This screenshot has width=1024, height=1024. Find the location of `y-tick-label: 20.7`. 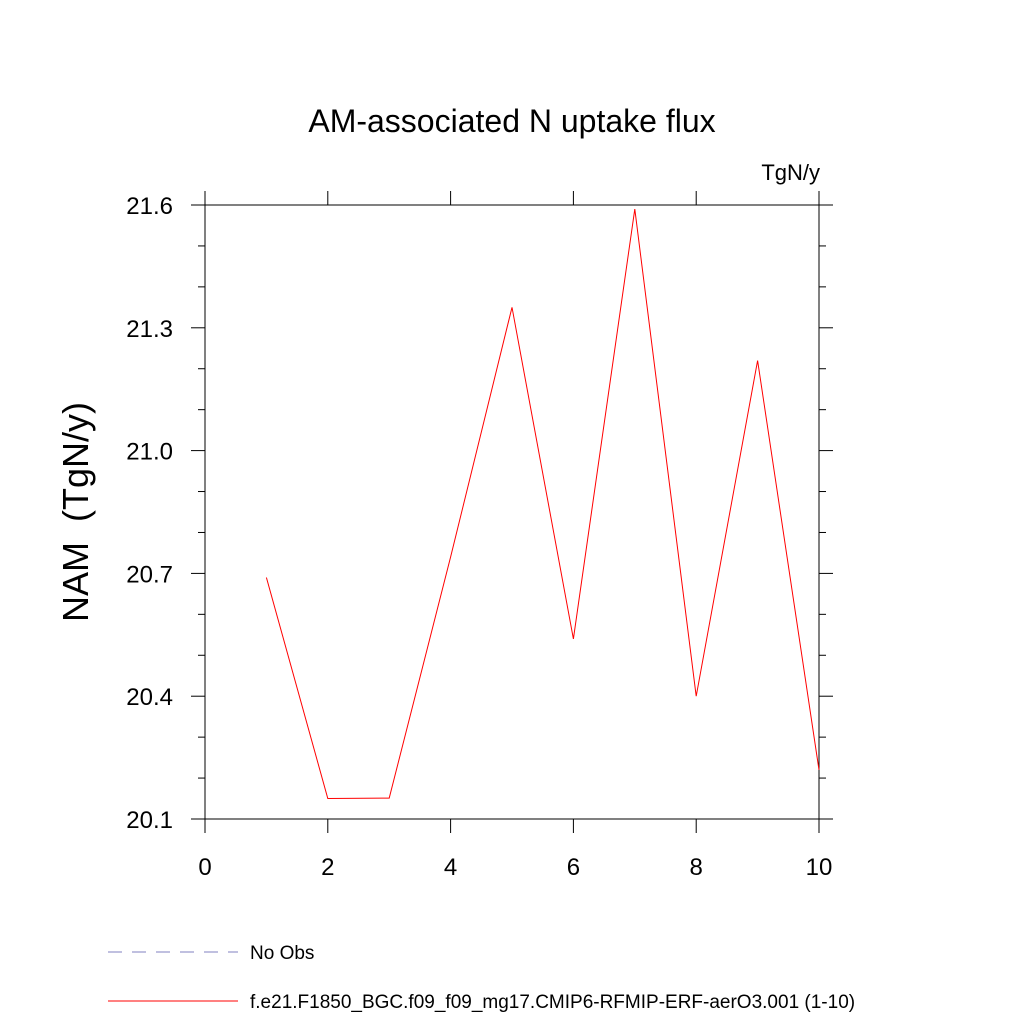

y-tick-label: 20.7 is located at coordinates (149, 574).